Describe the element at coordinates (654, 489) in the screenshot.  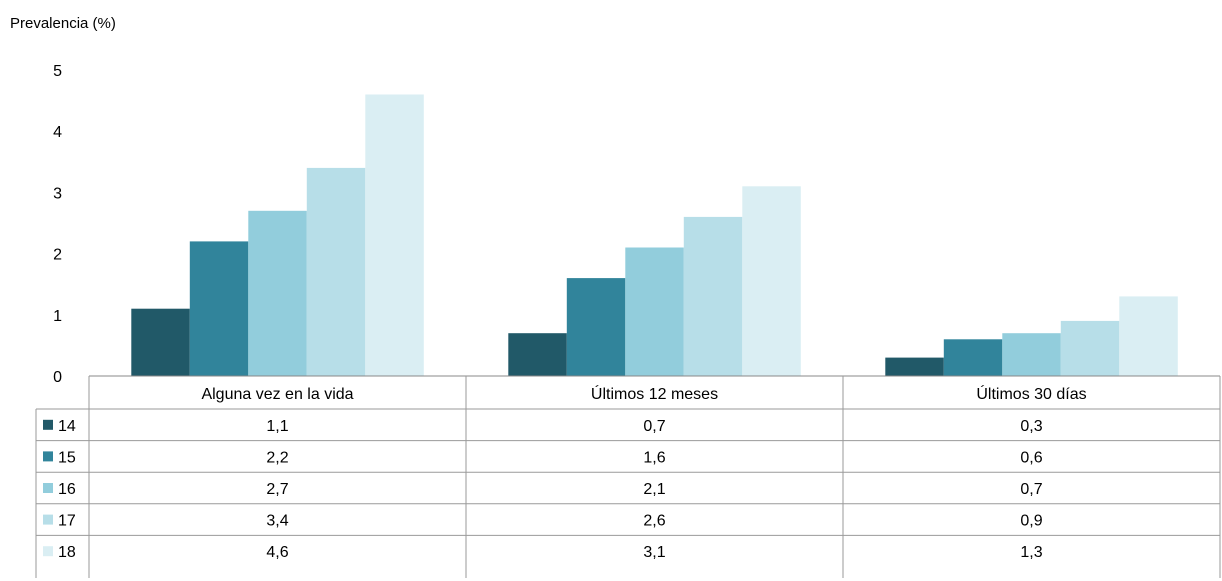
I see `data-label: 2,1` at that location.